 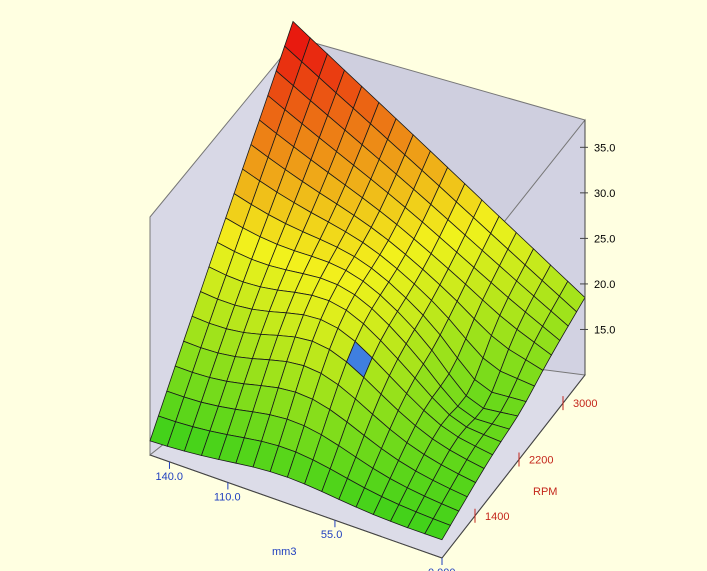 What do you see at coordinates (604, 285) in the screenshot?
I see `z-tick-label: 20.0` at bounding box center [604, 285].